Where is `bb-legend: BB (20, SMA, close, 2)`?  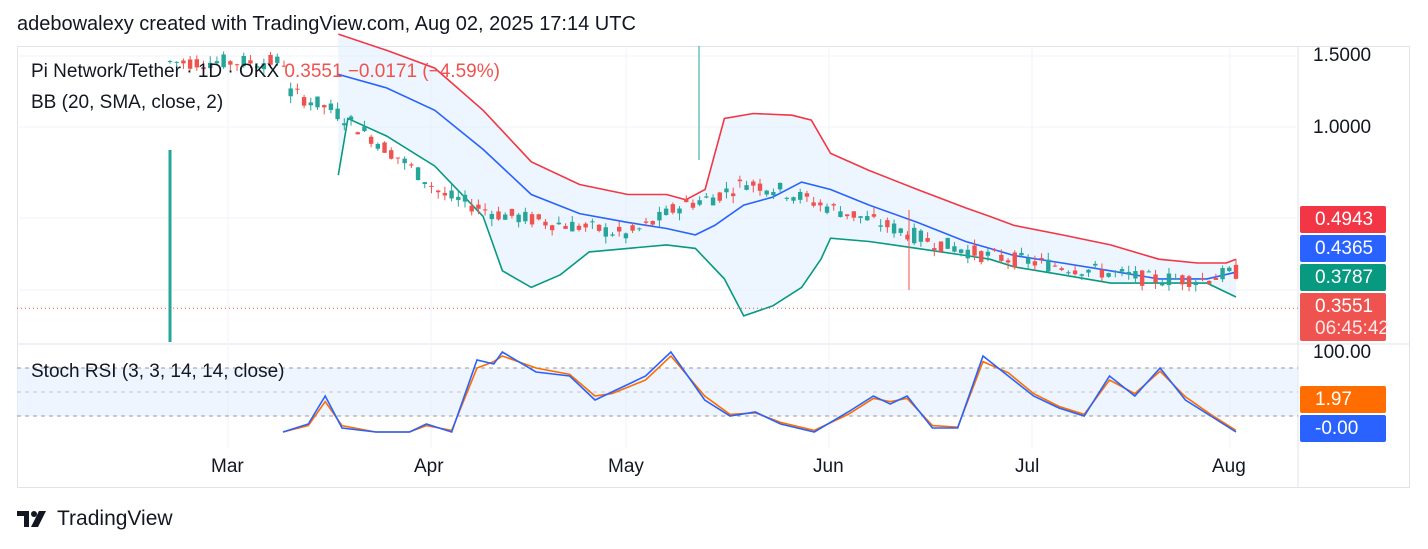 bb-legend: BB (20, SMA, close, 2) is located at coordinates (127, 102).